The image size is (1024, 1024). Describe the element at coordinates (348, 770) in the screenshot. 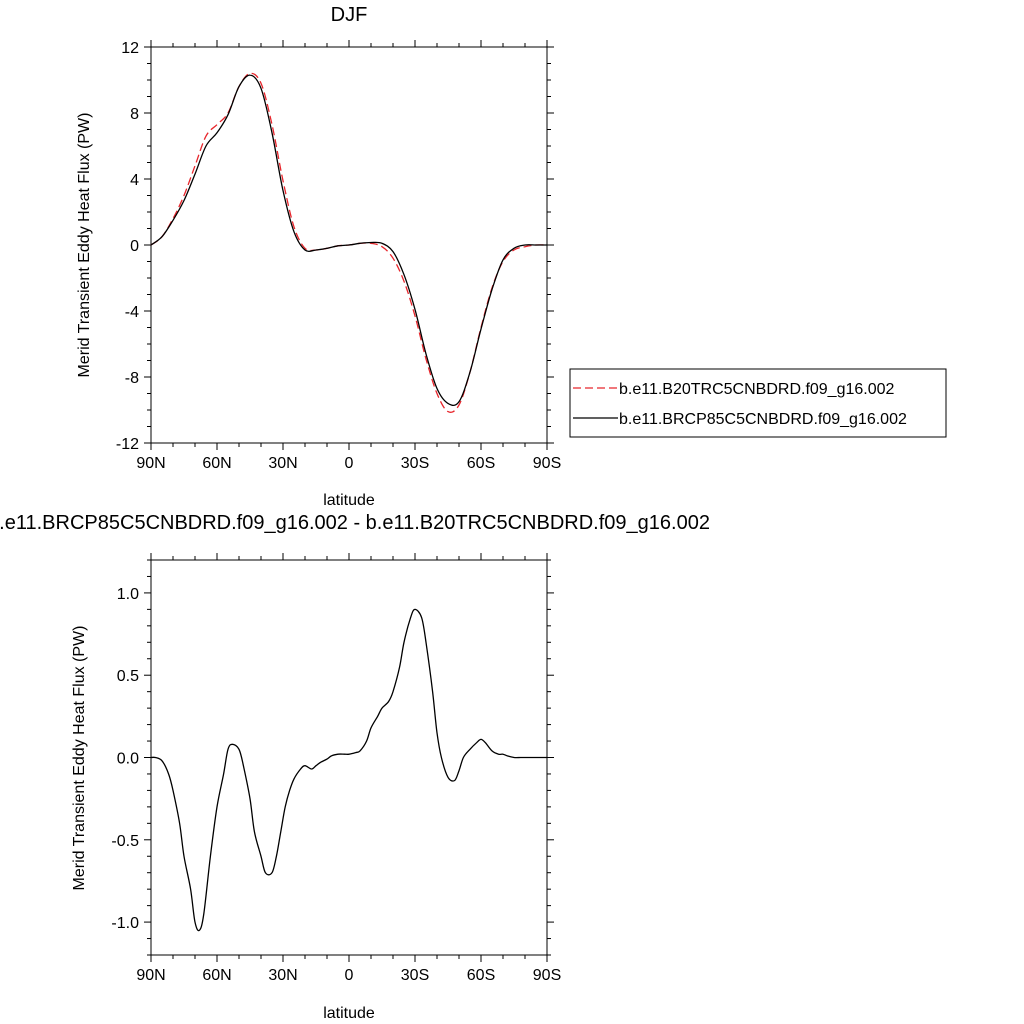

I see `chart2-series-1-line` at that location.